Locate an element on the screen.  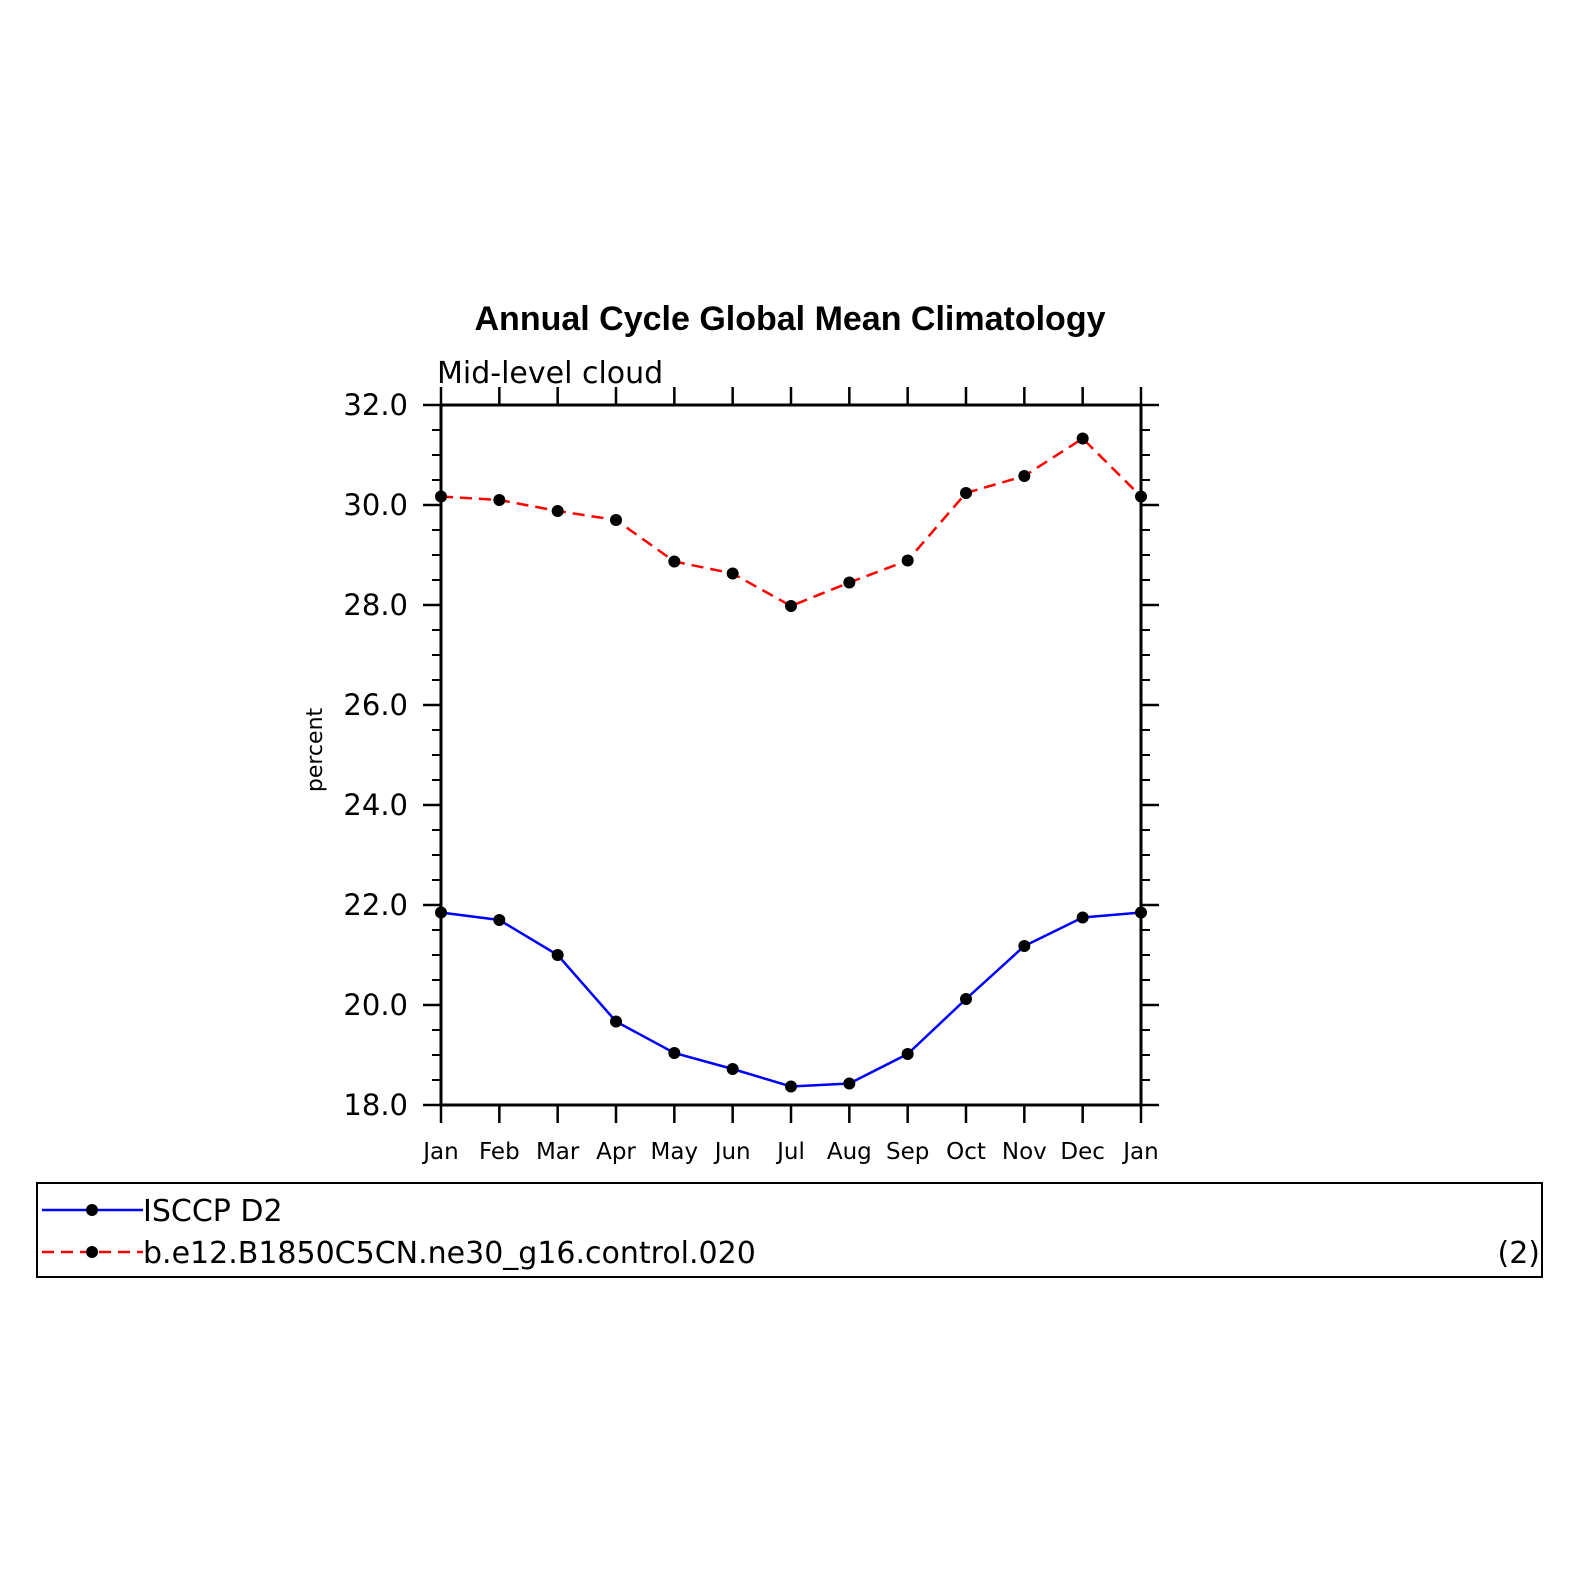
x-tick-label: Feb is located at coordinates (499, 1152).